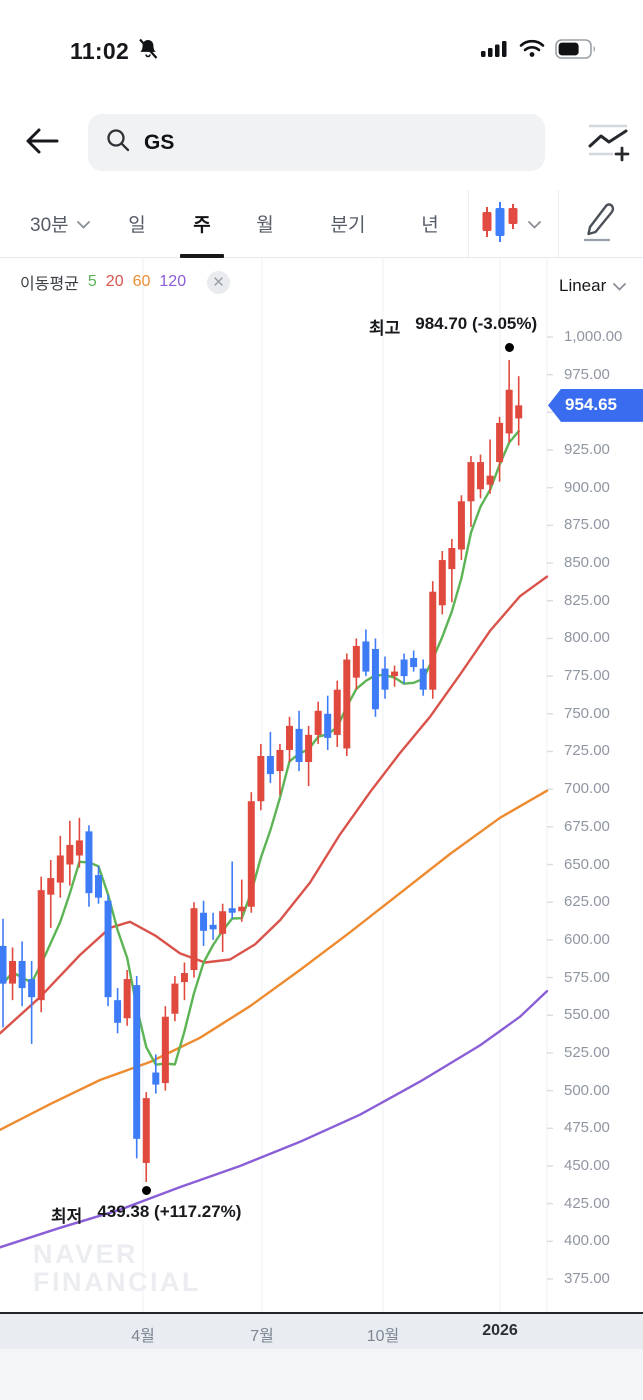  I want to click on x-axis-label-4월: 4월, so click(143, 1336).